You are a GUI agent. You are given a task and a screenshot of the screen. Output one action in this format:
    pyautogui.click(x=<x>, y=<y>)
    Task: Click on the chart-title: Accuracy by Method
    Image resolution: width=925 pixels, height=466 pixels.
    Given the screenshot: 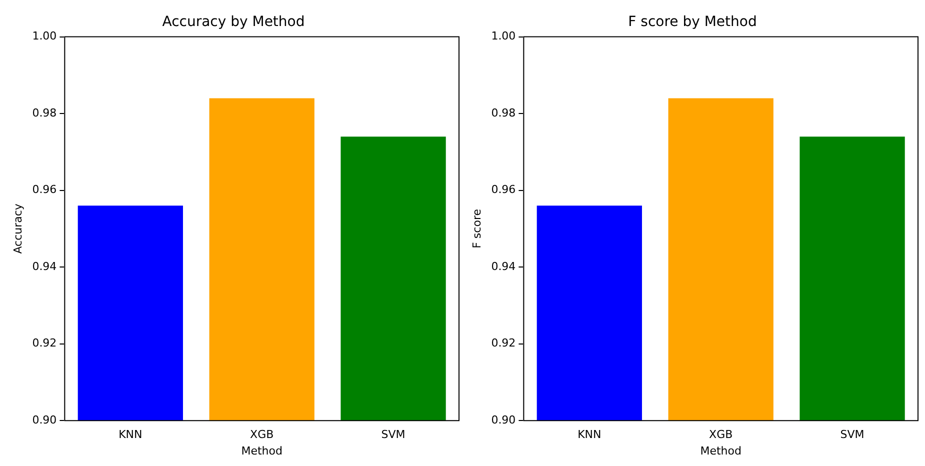 What is the action you would take?
    pyautogui.click(x=233, y=22)
    